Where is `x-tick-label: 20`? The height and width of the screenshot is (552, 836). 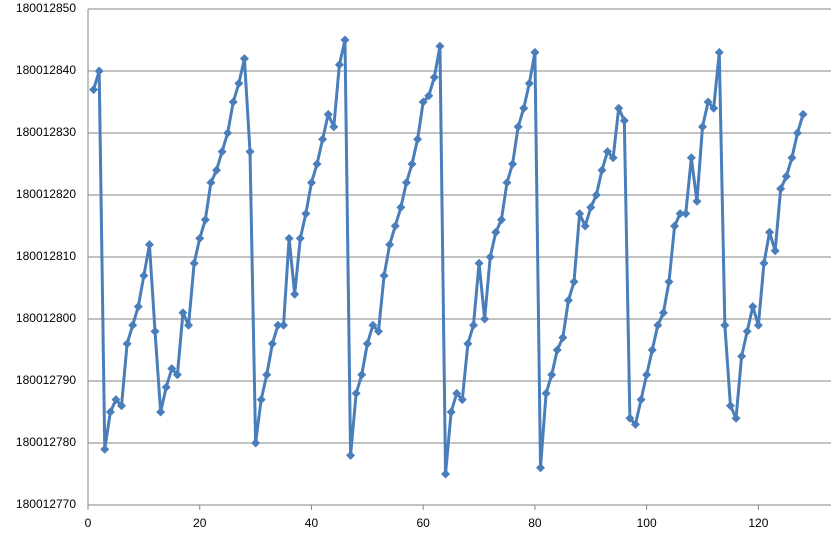 x-tick-label: 20 is located at coordinates (200, 523).